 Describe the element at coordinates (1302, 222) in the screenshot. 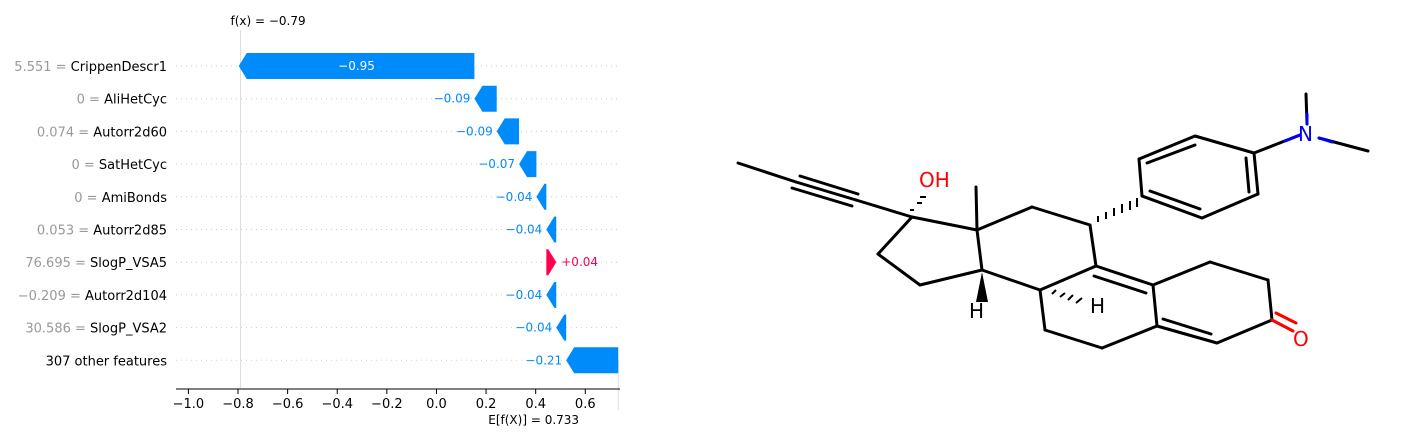

I see `molecule-heteroatom-bonds` at that location.